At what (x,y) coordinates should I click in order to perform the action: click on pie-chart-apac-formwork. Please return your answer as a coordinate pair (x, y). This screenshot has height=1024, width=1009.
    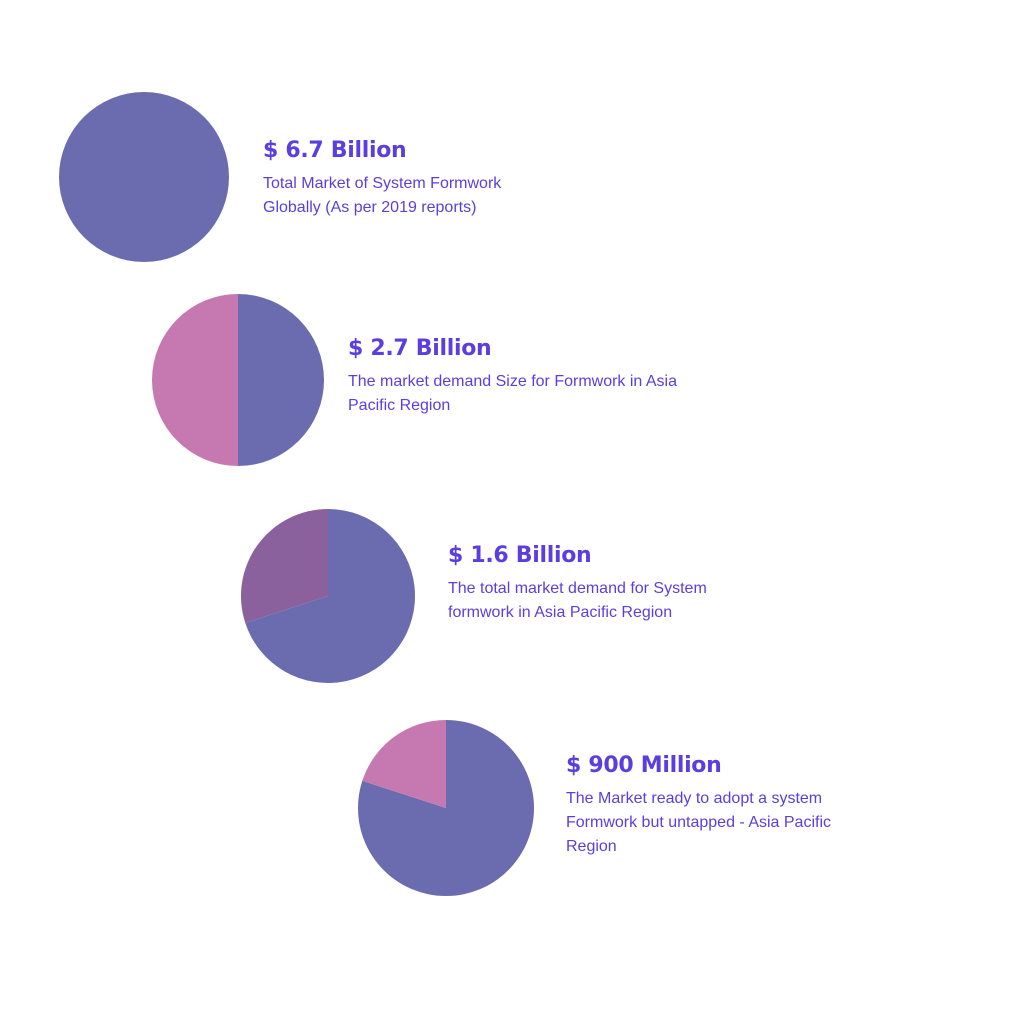
    Looking at the image, I should click on (238, 380).